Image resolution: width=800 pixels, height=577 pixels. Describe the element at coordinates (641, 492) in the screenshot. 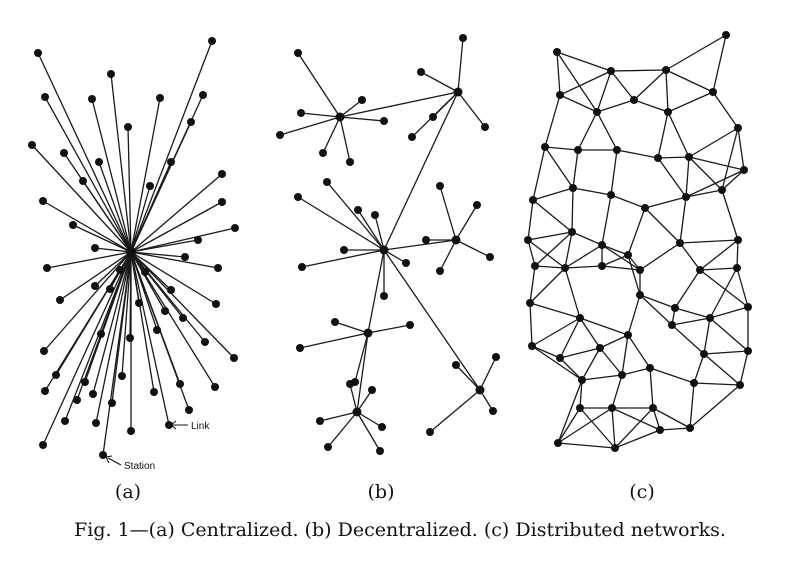

I see `panel-label-c: (c)` at that location.